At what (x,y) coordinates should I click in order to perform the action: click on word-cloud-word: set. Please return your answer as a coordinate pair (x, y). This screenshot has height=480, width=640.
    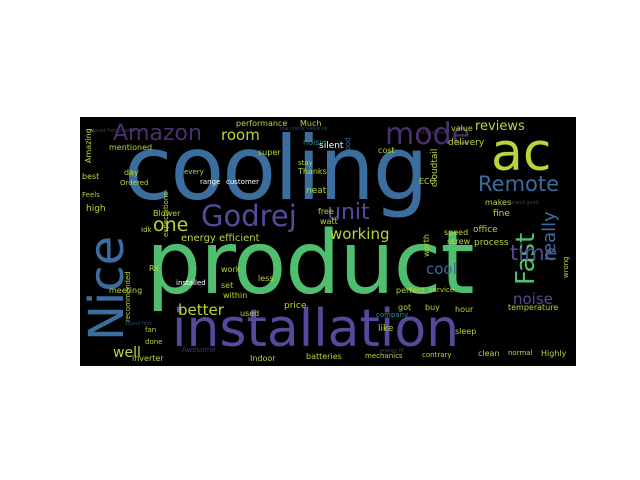
    Looking at the image, I should click on (227, 285).